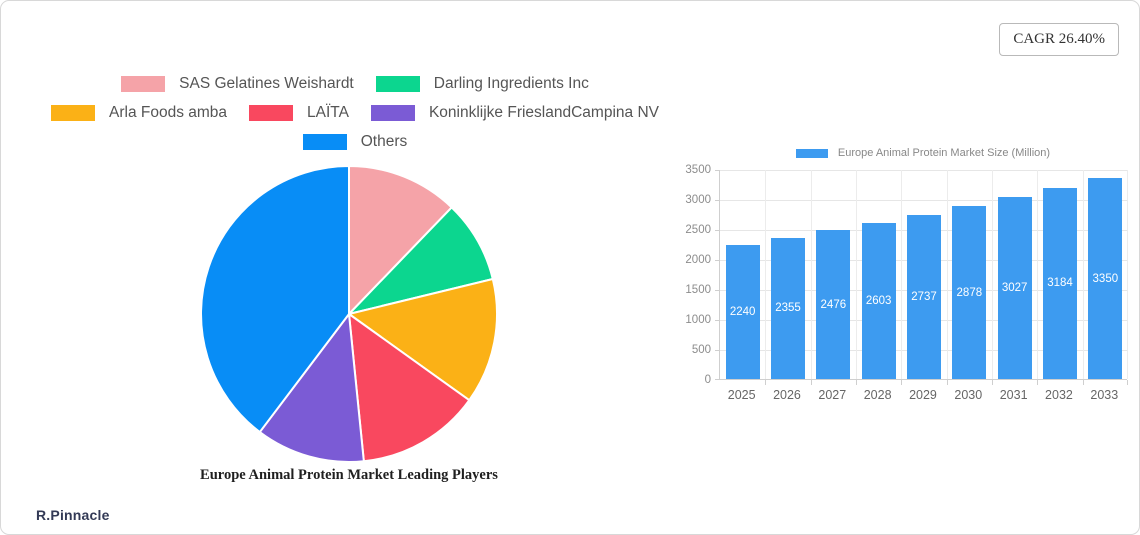  I want to click on bar-2030: 2878, so click(969, 292).